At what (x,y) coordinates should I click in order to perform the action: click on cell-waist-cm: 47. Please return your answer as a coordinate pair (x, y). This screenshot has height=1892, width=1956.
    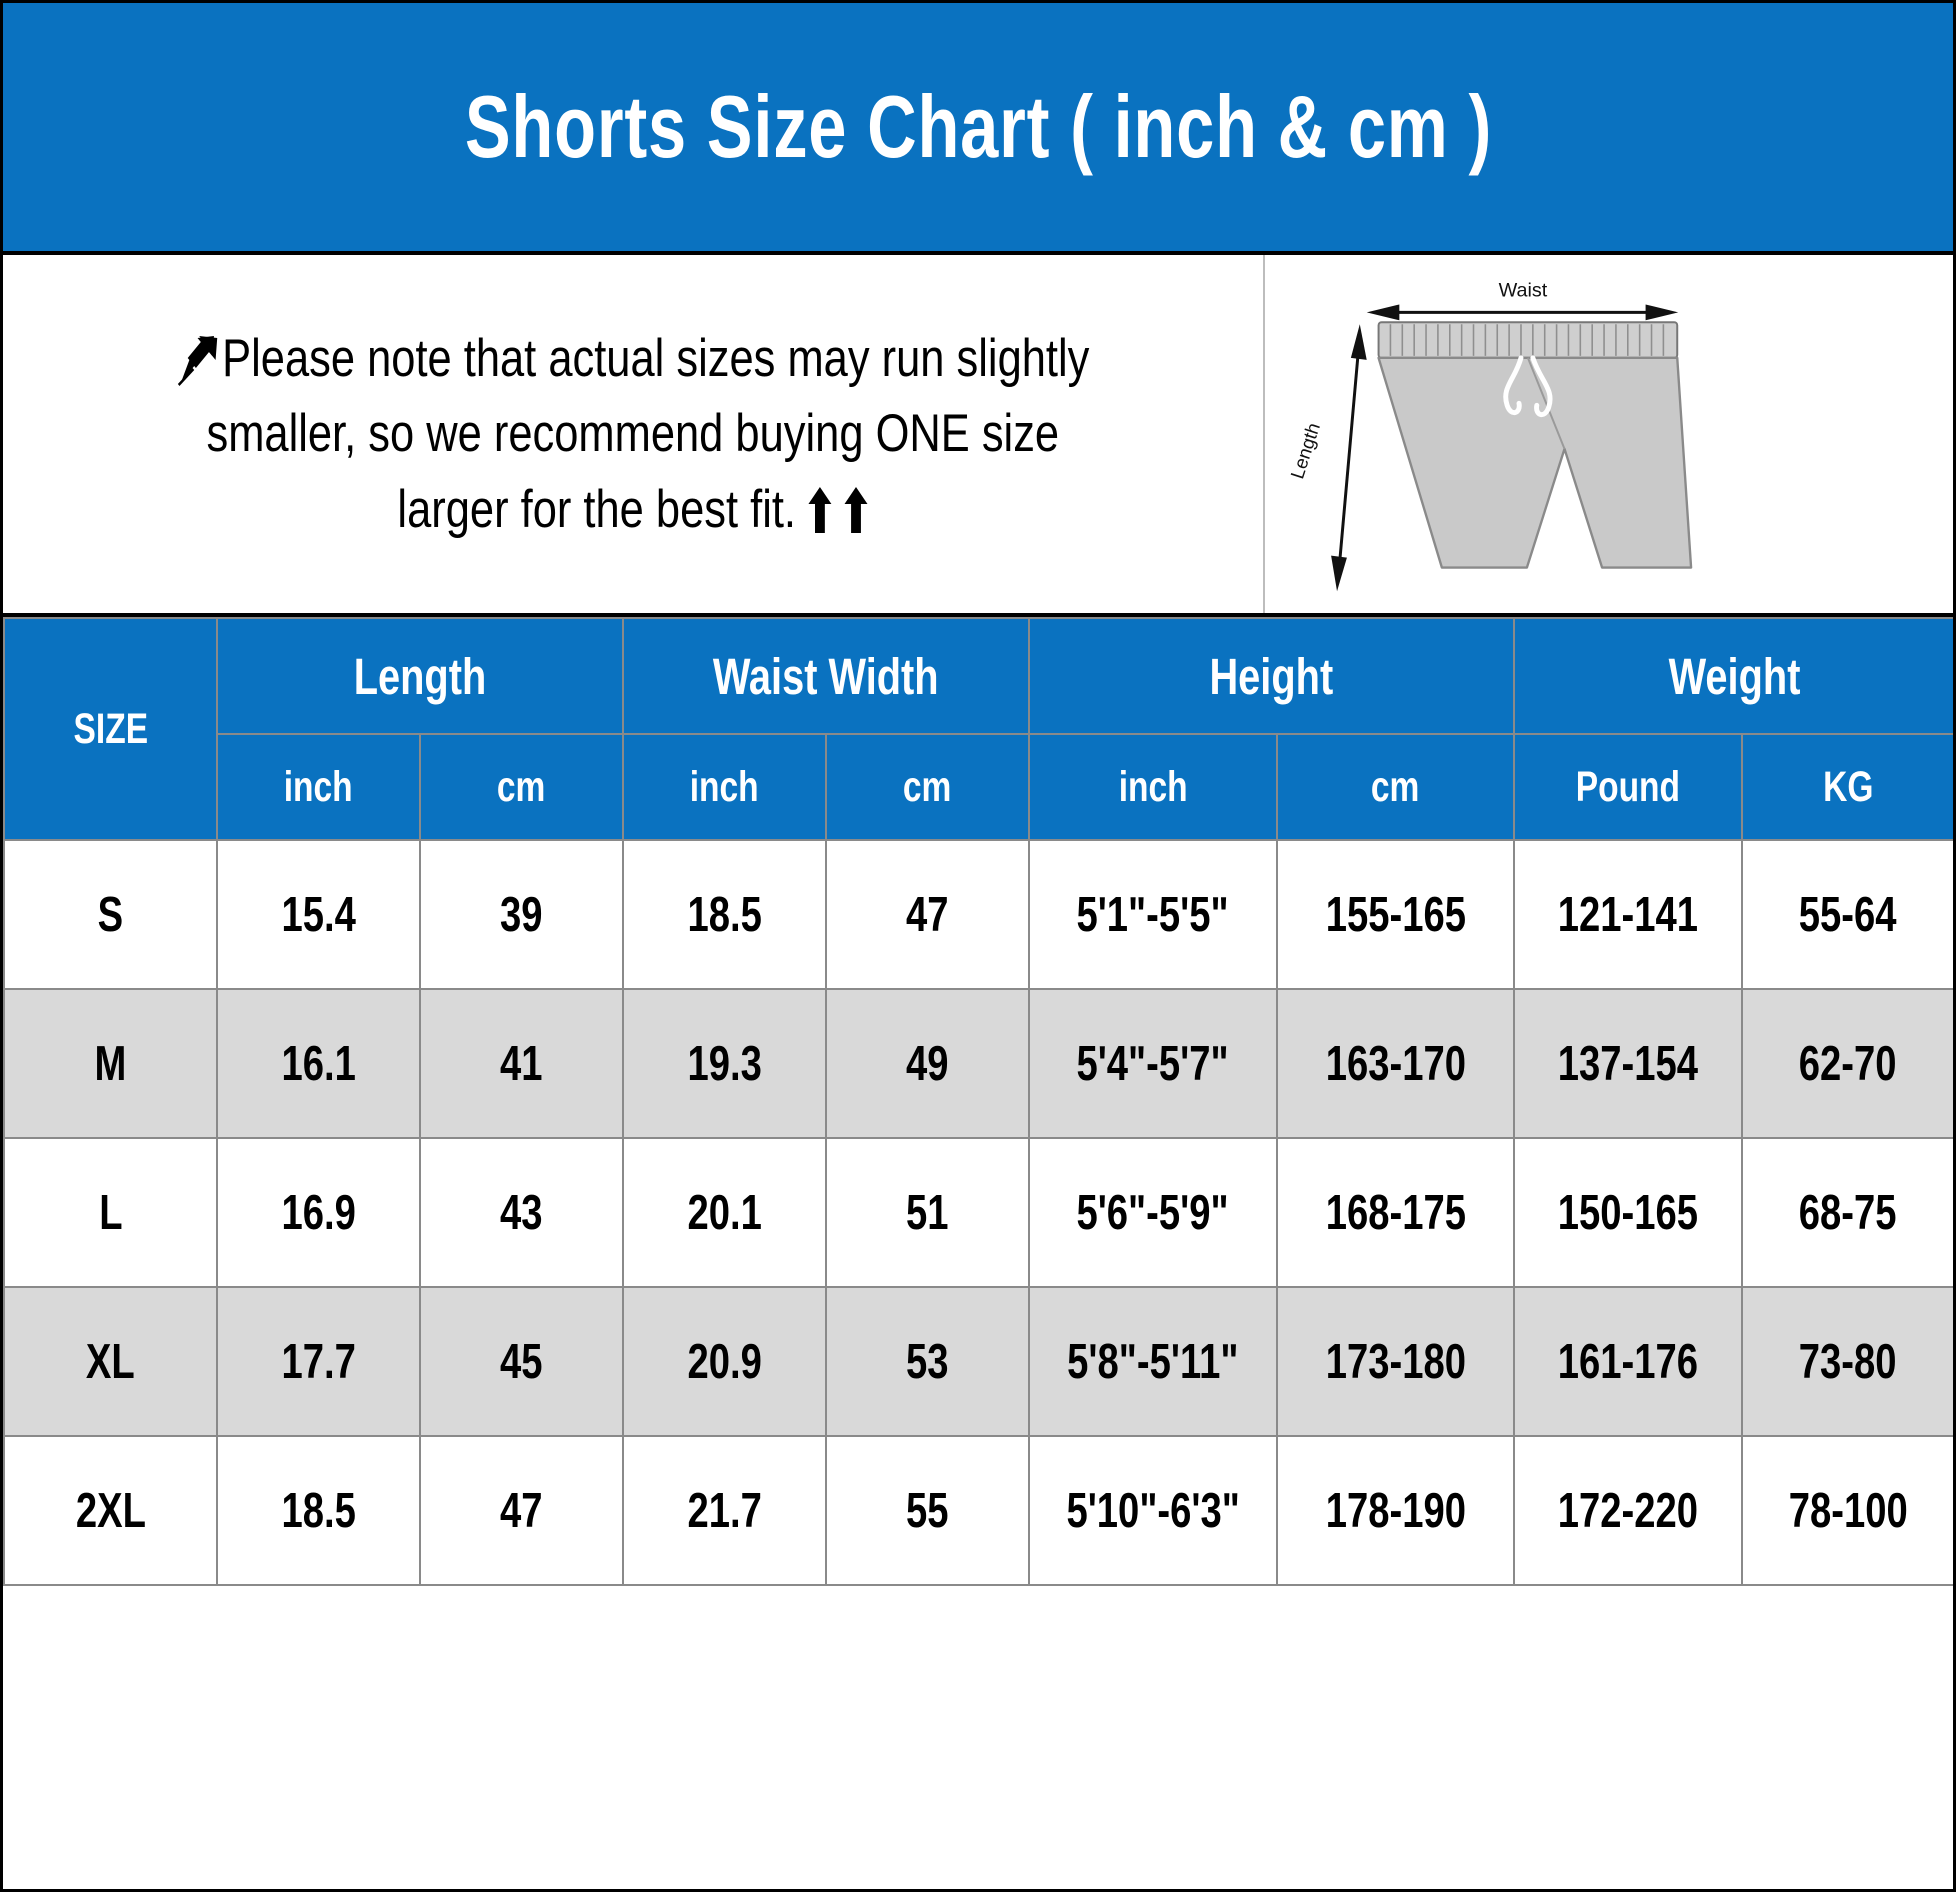
    Looking at the image, I should click on (927, 914).